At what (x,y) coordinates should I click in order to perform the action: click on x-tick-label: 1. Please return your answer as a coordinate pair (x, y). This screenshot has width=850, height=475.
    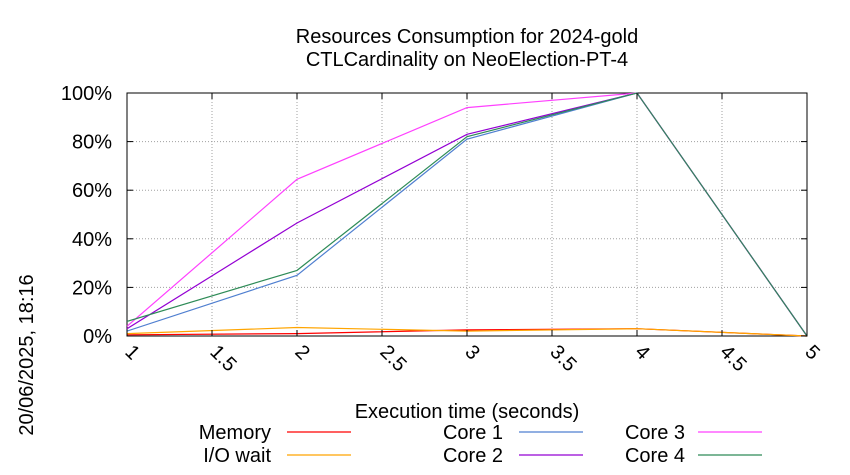
    Looking at the image, I should click on (131, 352).